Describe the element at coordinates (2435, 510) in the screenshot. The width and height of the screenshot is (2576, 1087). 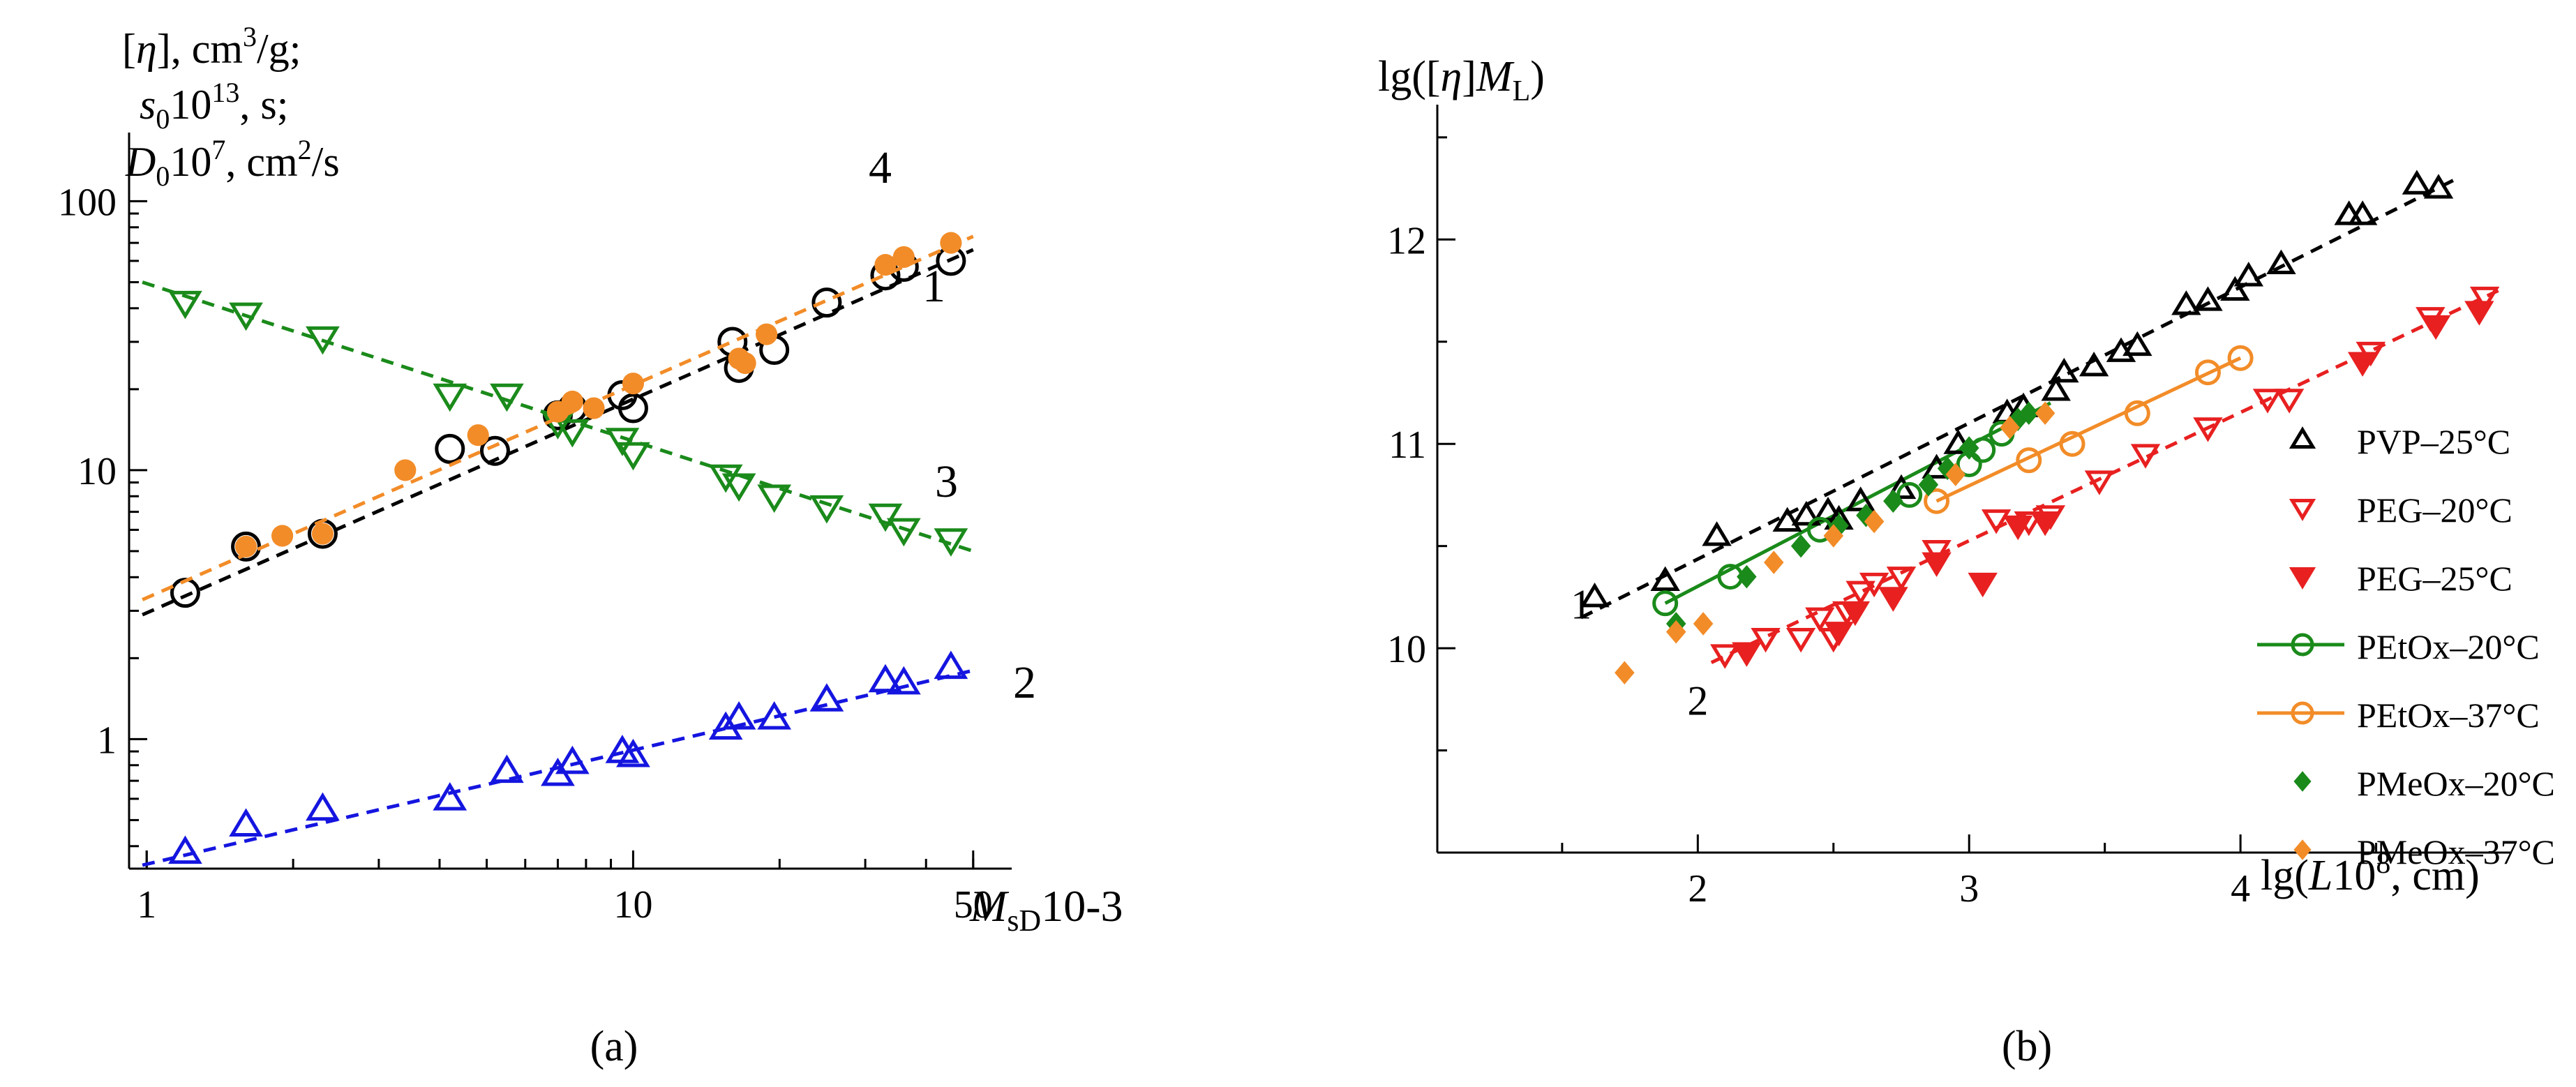
I see `legend-label: PEG–20°C` at that location.